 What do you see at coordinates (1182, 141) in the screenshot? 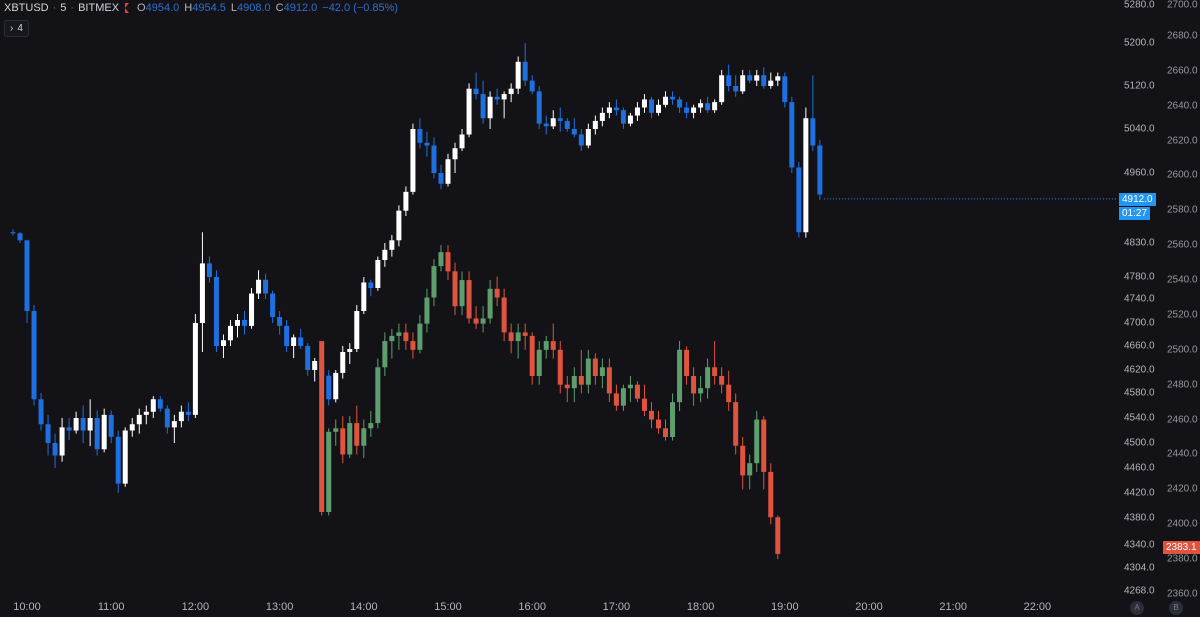
I see `price-axis-right-label: 2620.0` at bounding box center [1182, 141].